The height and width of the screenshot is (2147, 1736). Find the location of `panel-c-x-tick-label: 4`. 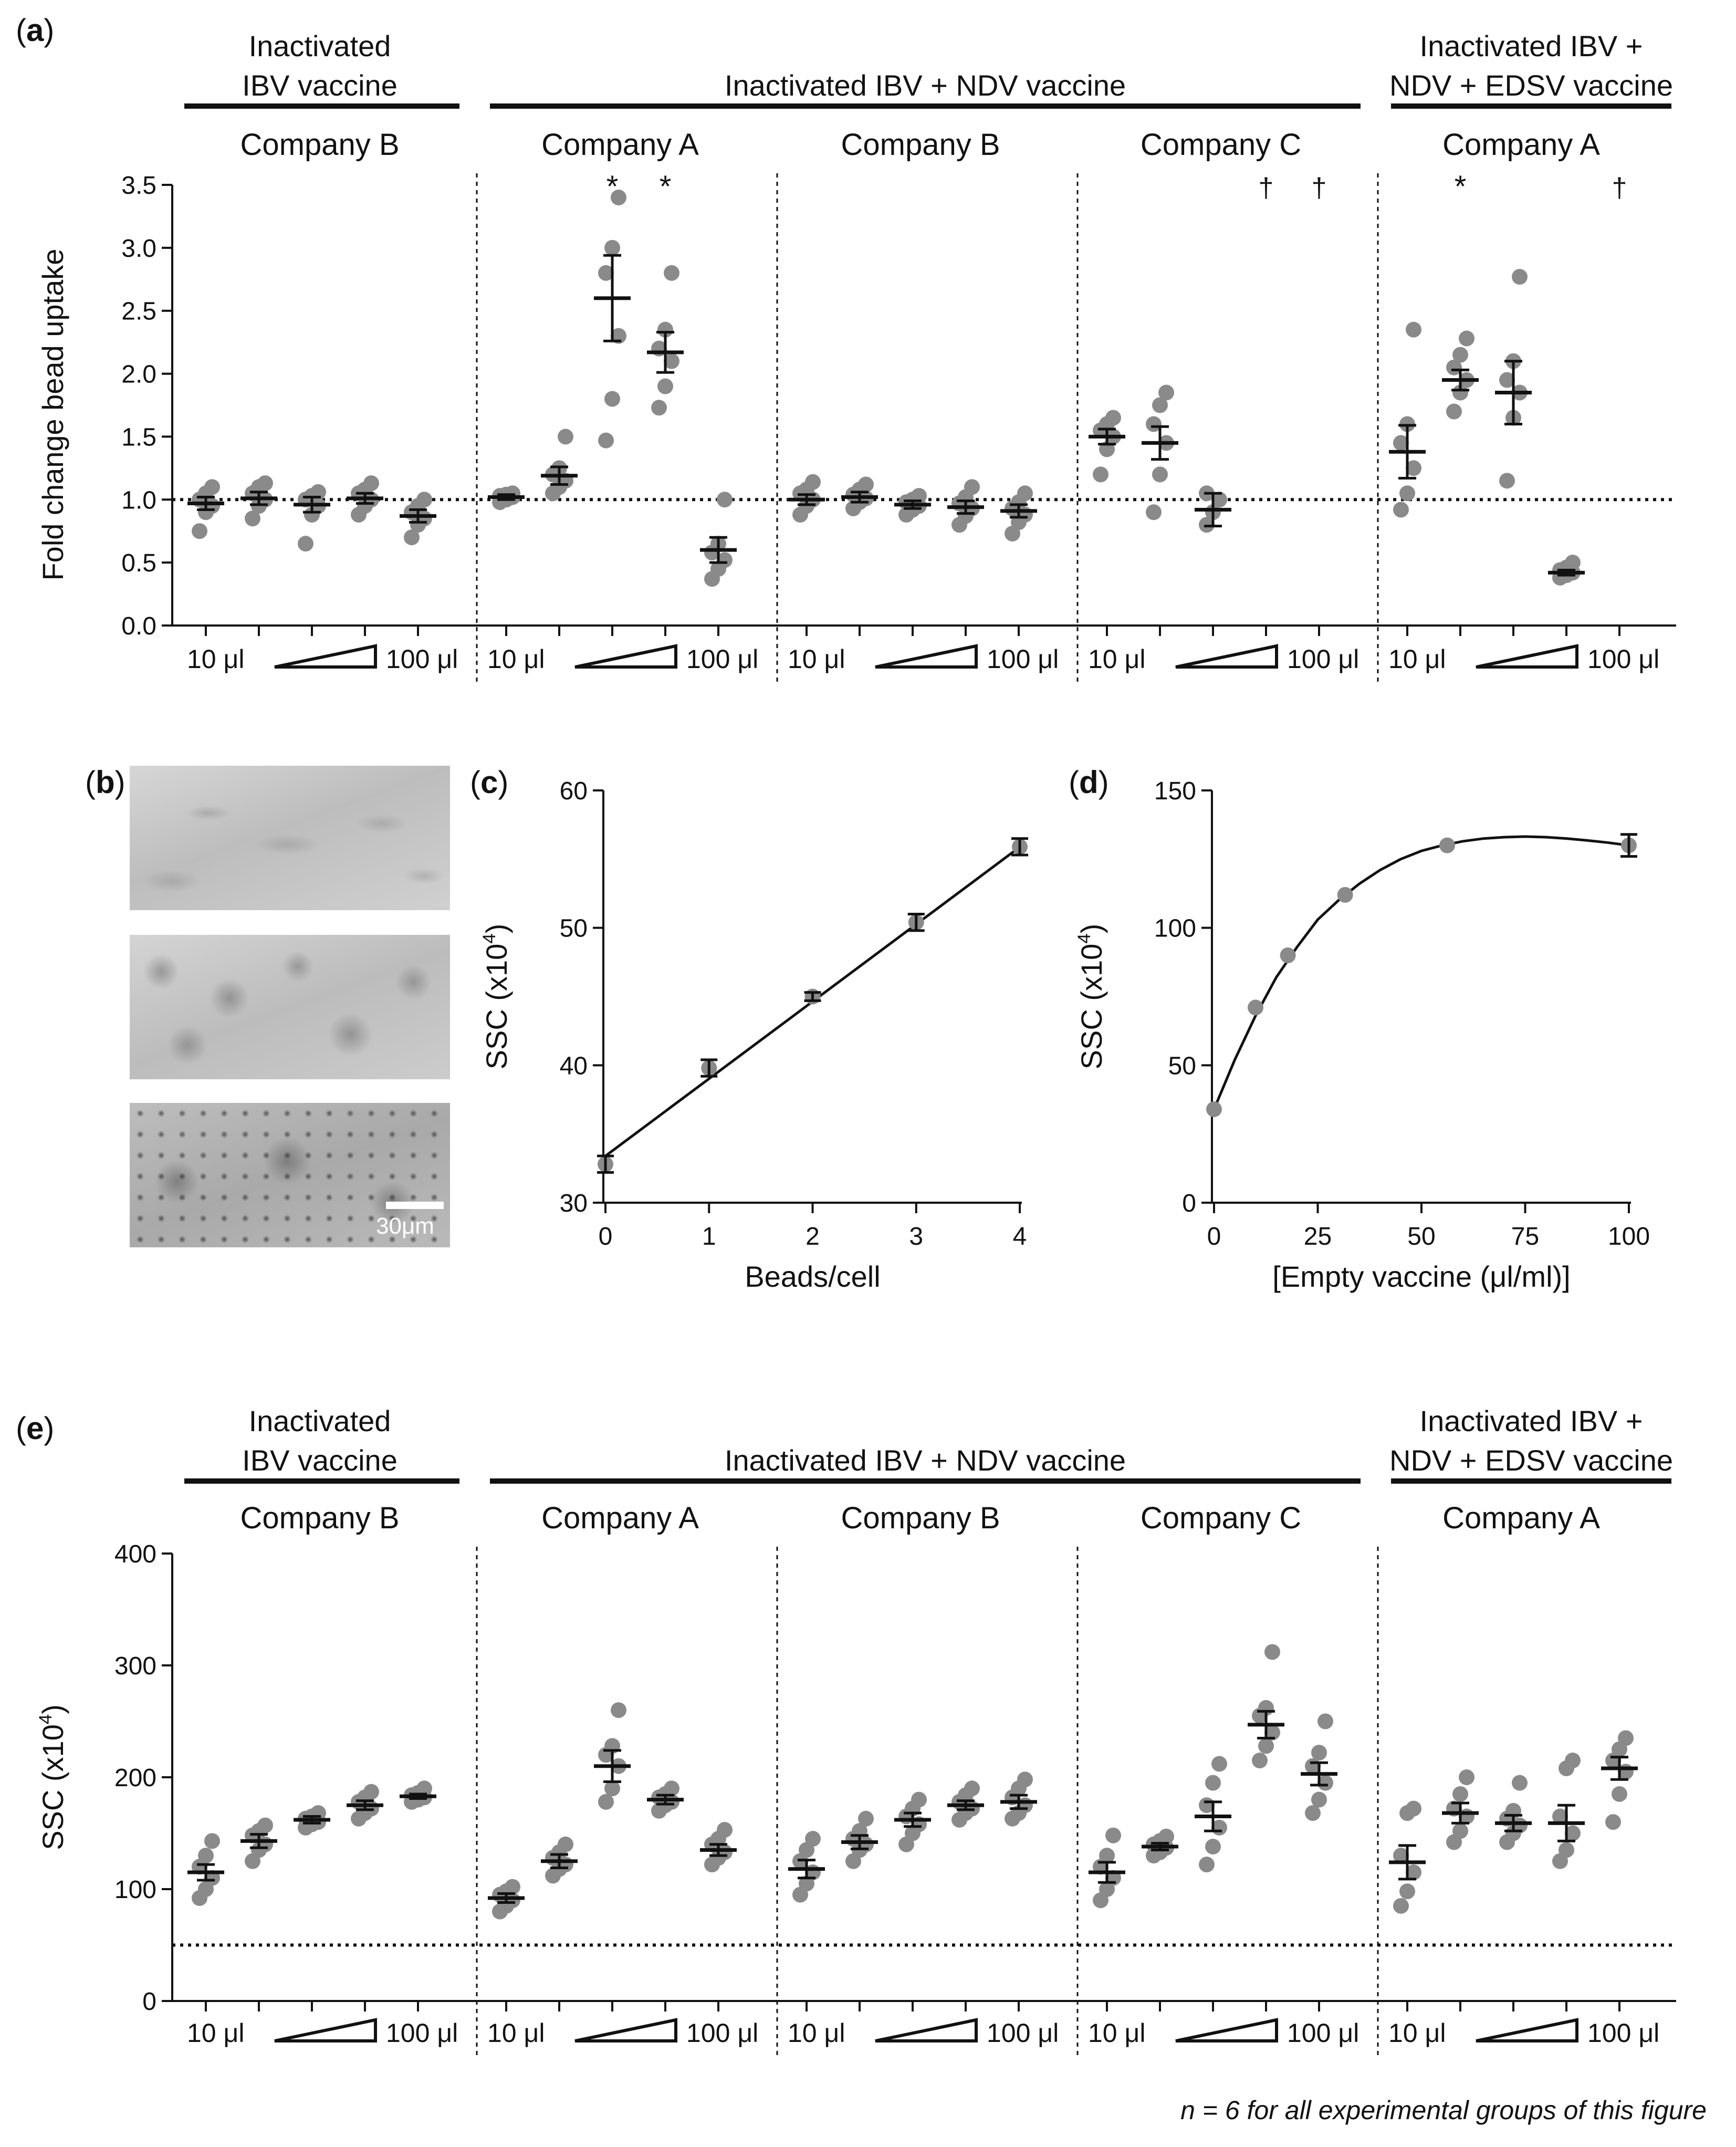

panel-c-x-tick-label: 4 is located at coordinates (1020, 1236).